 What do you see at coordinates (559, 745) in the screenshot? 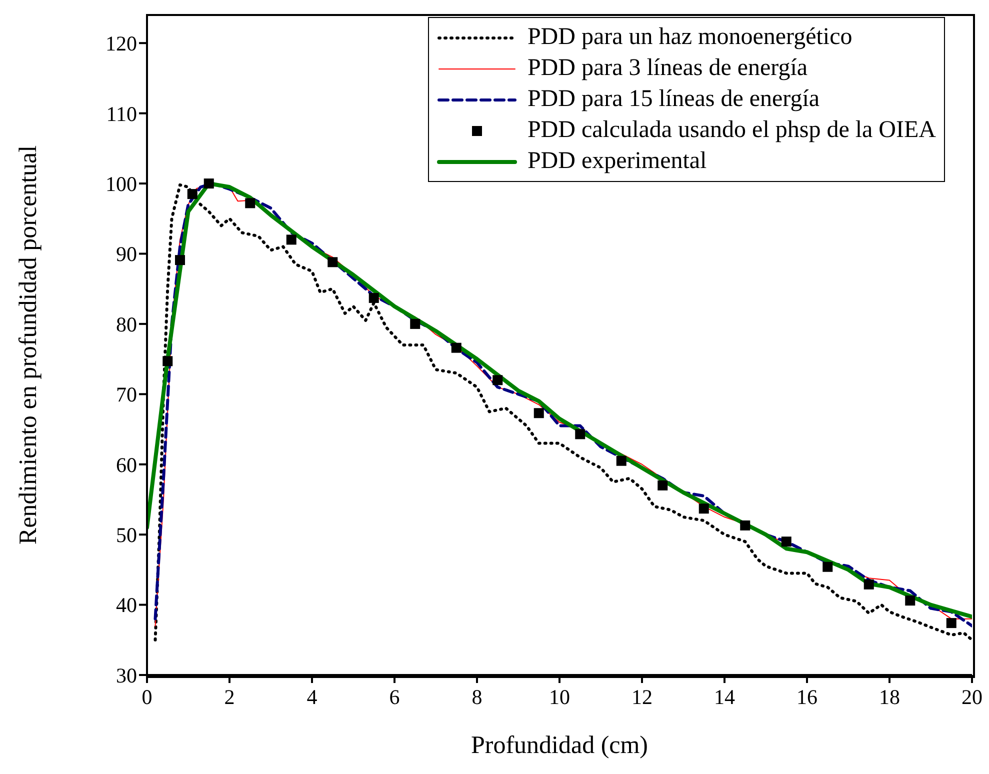
I see `x-axis-title: Profundidad (cm)` at bounding box center [559, 745].